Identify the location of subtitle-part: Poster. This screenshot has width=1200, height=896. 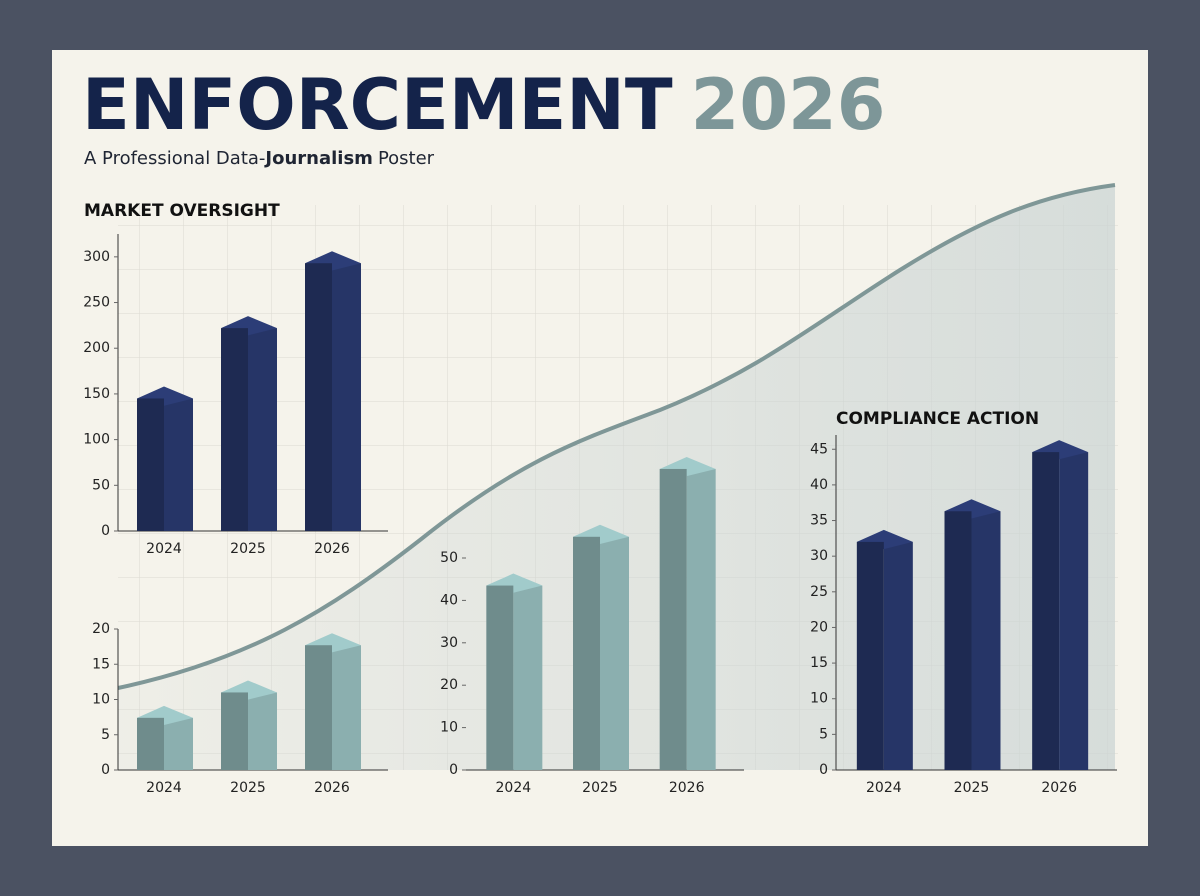
(406, 158).